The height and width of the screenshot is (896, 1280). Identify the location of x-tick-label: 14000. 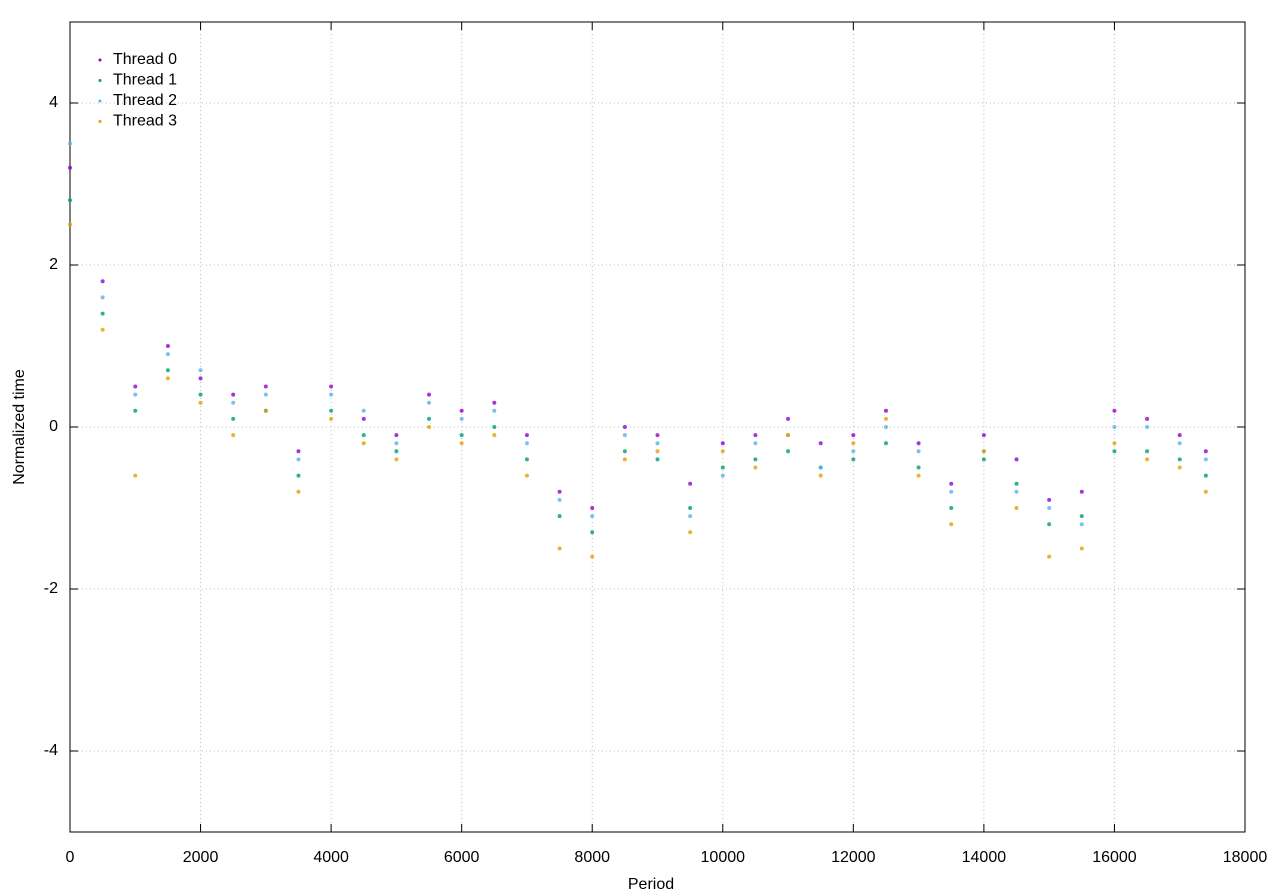
(984, 857).